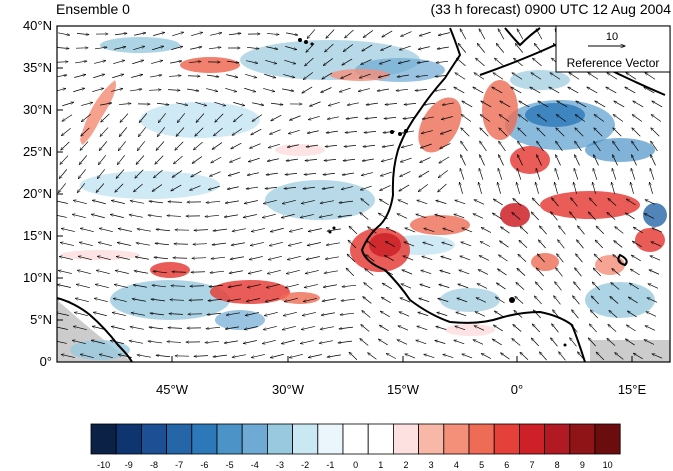 This screenshot has width=673, height=471. Describe the element at coordinates (355, 439) in the screenshot. I see `colorbar` at that location.